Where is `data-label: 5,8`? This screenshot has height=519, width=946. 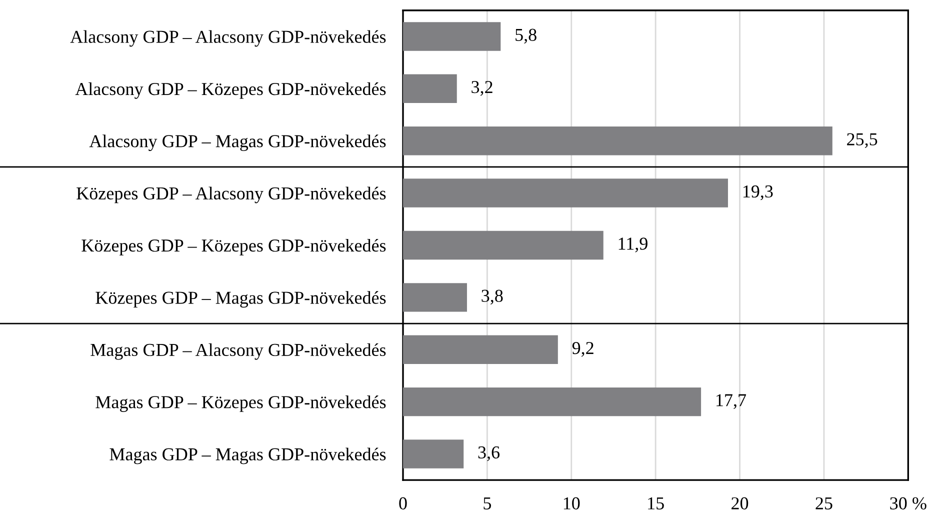 data-label: 5,8 is located at coordinates (526, 36).